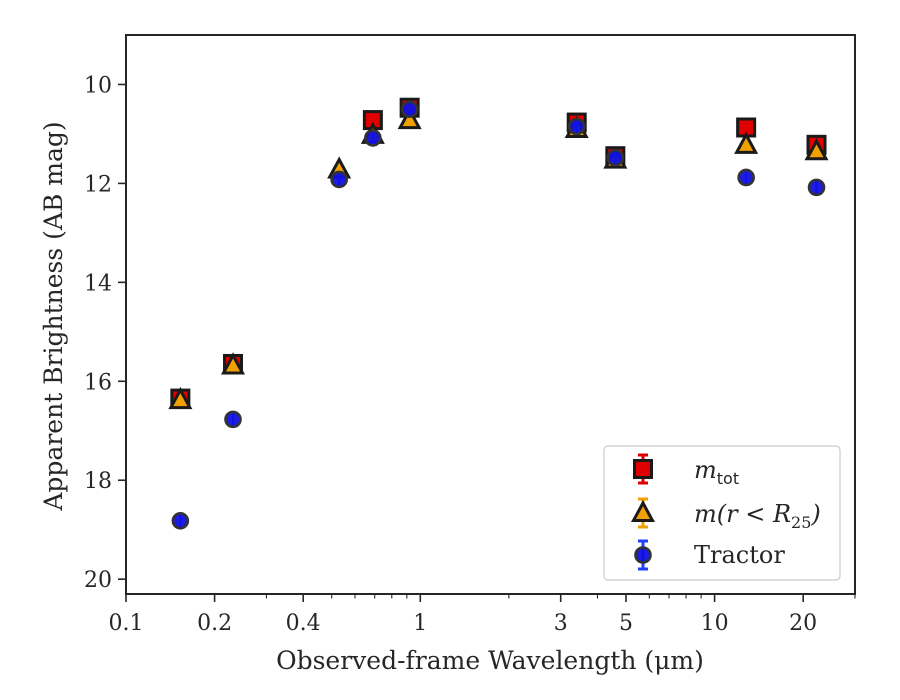  What do you see at coordinates (643, 555) in the screenshot?
I see `legend-marker-circle` at bounding box center [643, 555].